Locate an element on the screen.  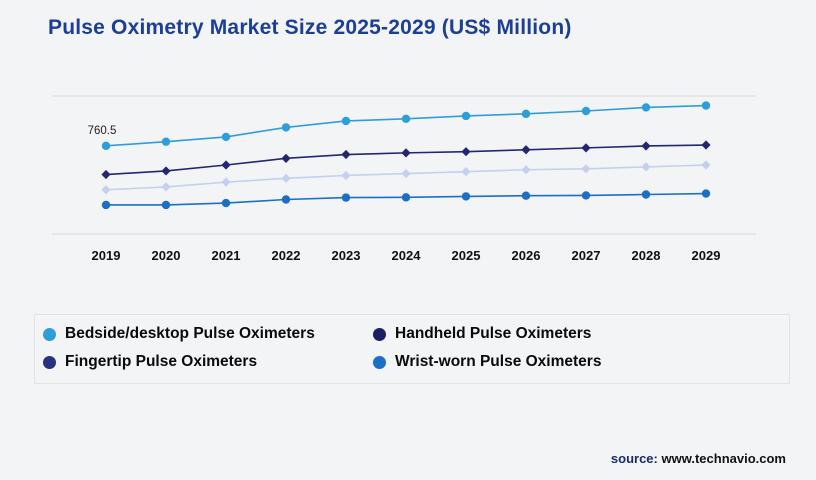
source-label: source: is located at coordinates (634, 458).